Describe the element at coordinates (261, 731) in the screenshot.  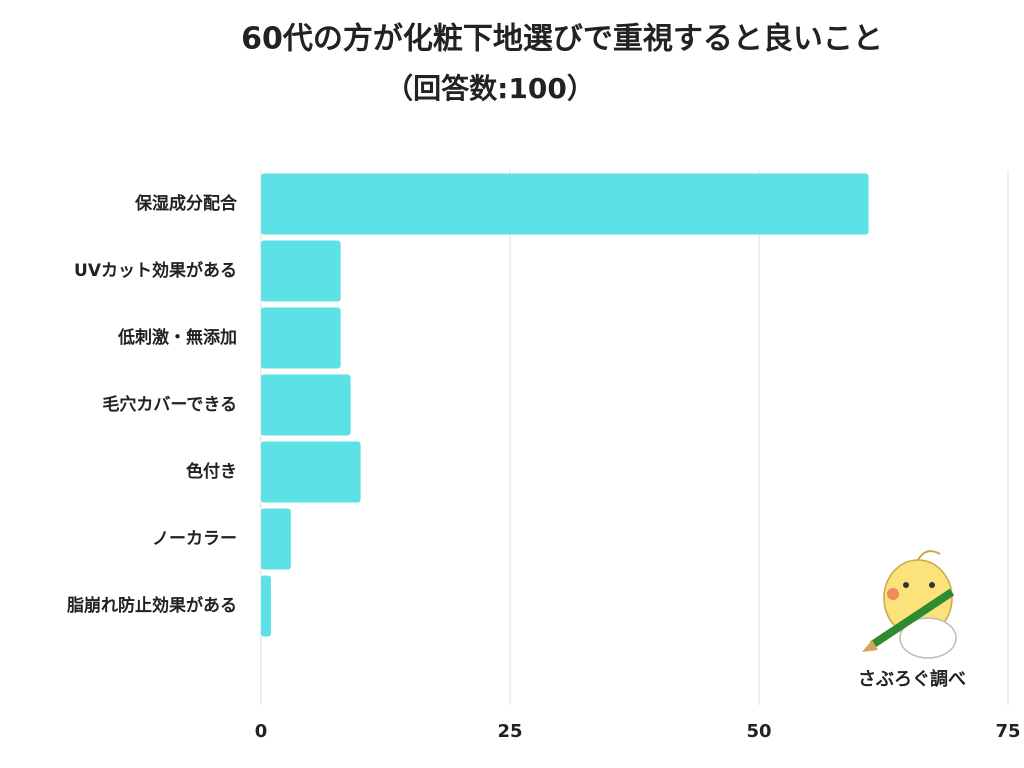
I see `x-tick-label: 0` at that location.